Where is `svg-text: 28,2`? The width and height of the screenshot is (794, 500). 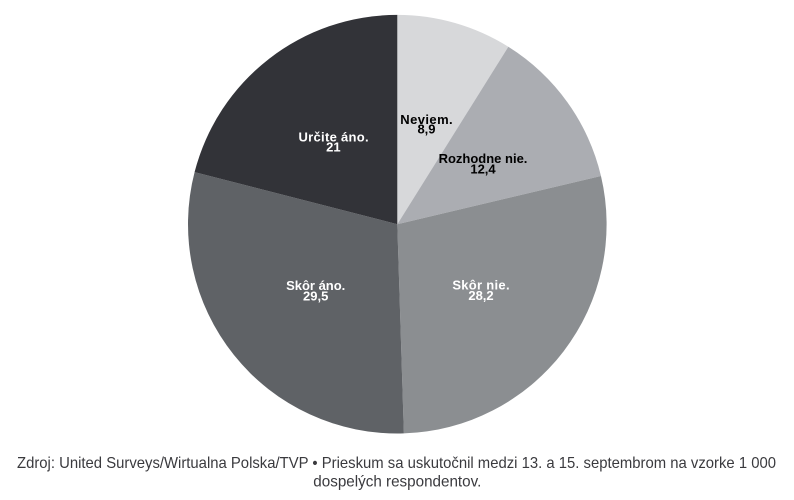
svg-text: 28,2 is located at coordinates (480, 295).